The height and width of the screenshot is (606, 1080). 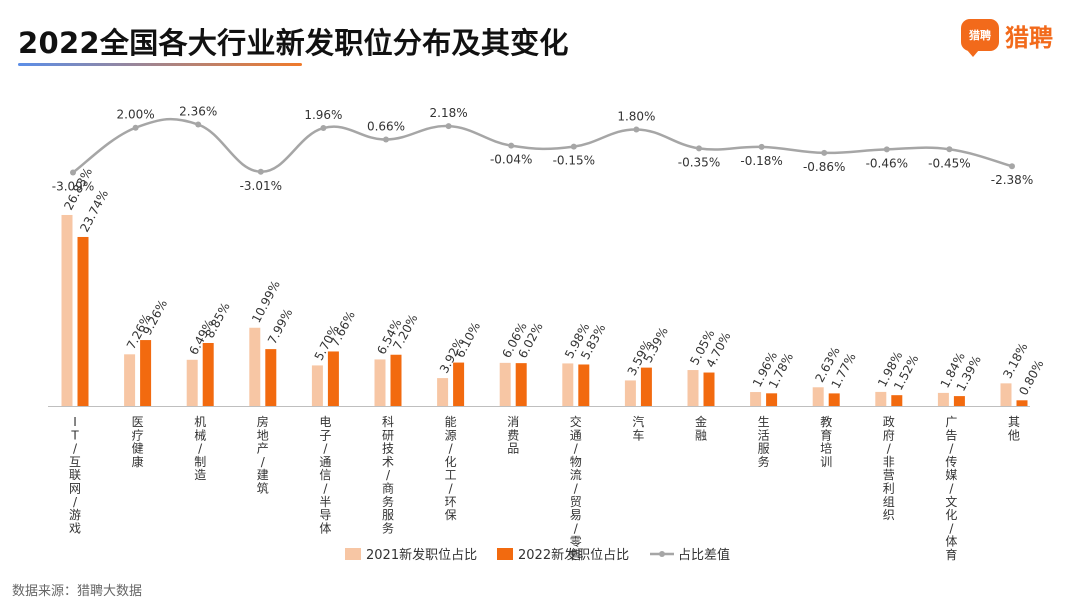 What do you see at coordinates (662, 554) in the screenshot?
I see `legend-marker-diff` at bounding box center [662, 554].